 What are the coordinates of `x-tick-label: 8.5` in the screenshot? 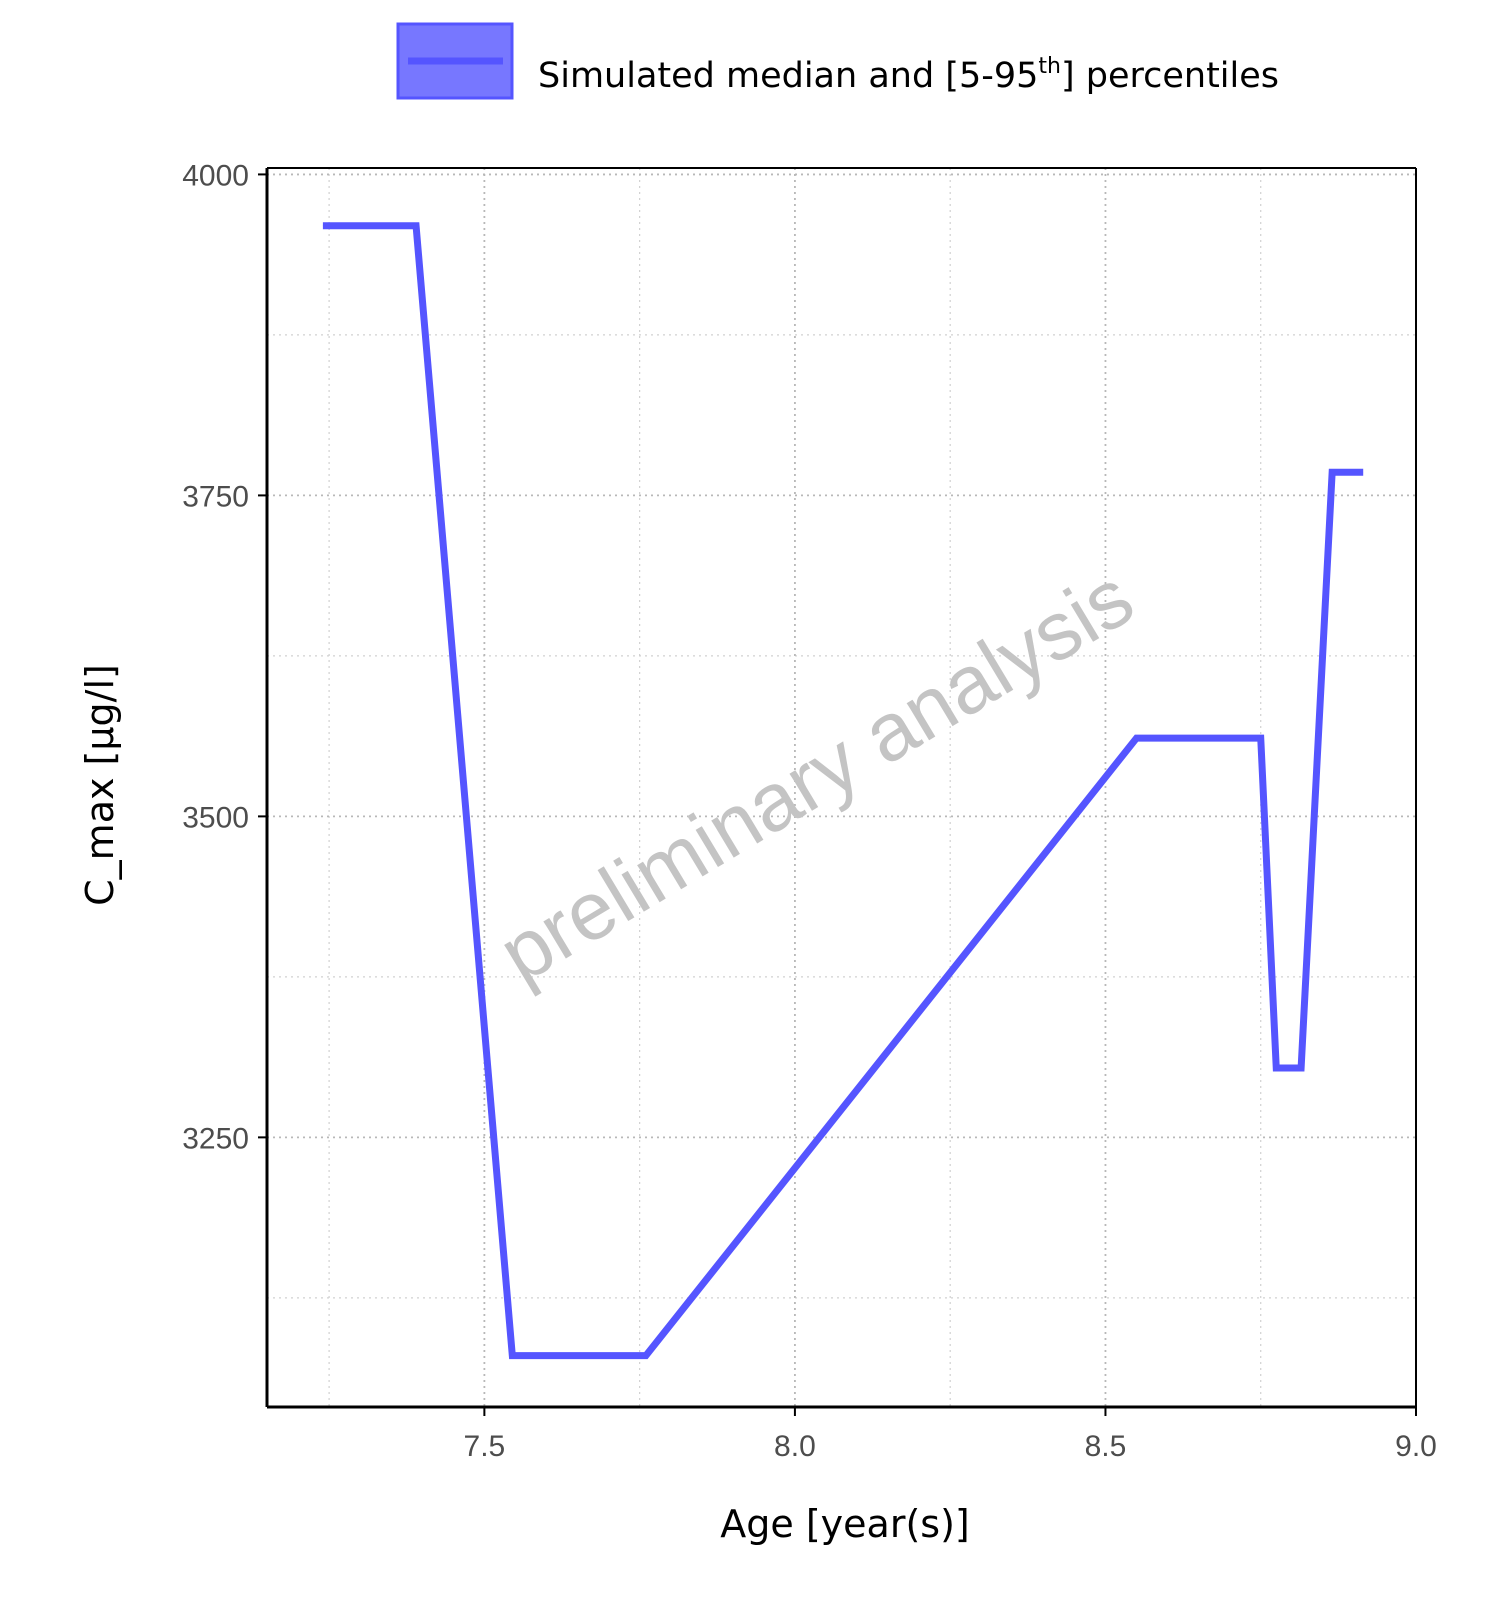 It's located at (1106, 1446).